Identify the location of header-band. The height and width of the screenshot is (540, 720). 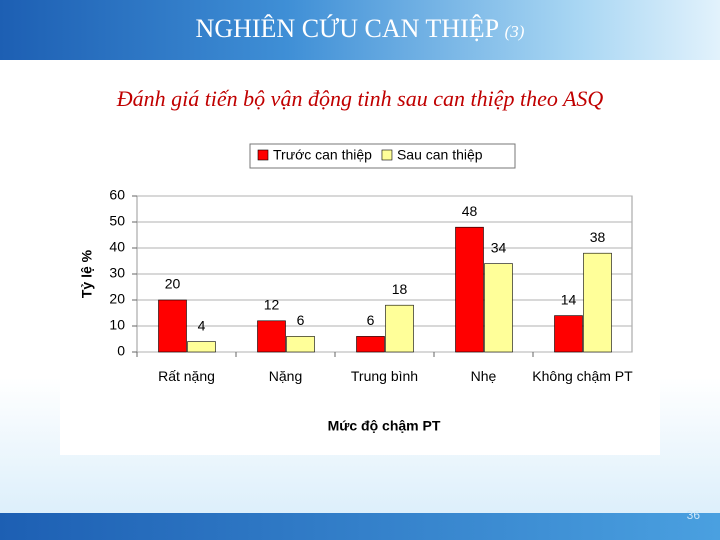
(360, 30).